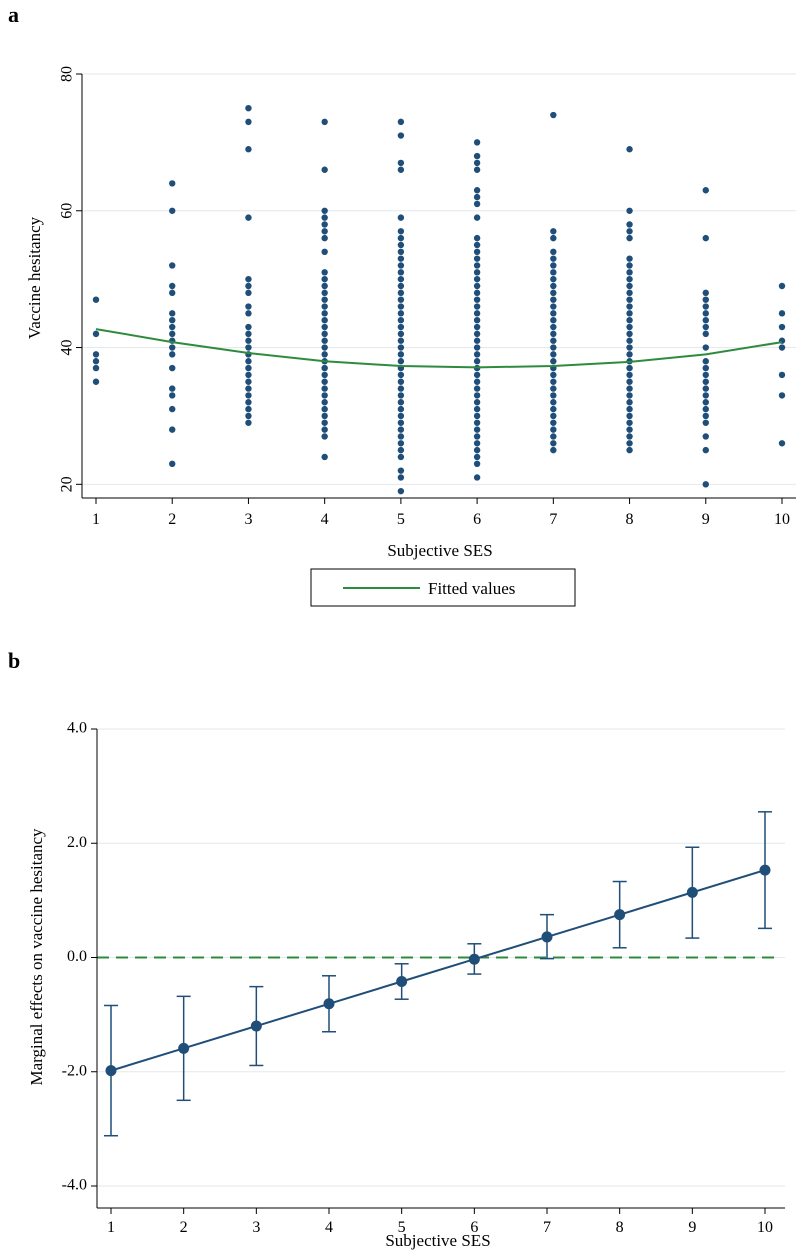  What do you see at coordinates (620, 1227) in the screenshot?
I see `panel-b-x-tick-label: 8` at bounding box center [620, 1227].